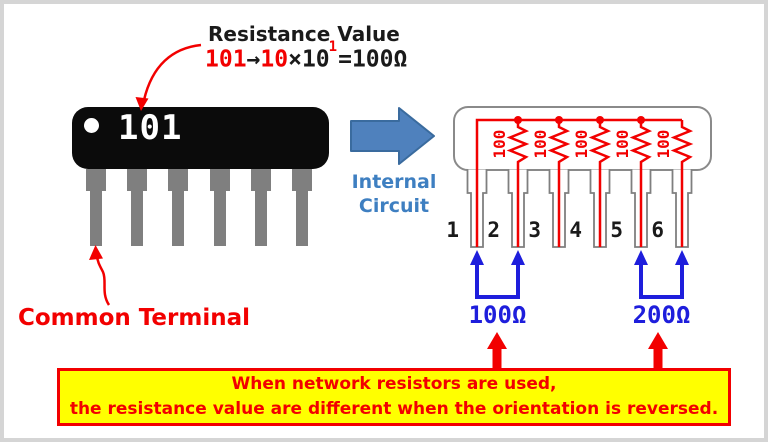  What do you see at coordinates (575, 230) in the screenshot?
I see `pin-number-4: 4` at bounding box center [575, 230].